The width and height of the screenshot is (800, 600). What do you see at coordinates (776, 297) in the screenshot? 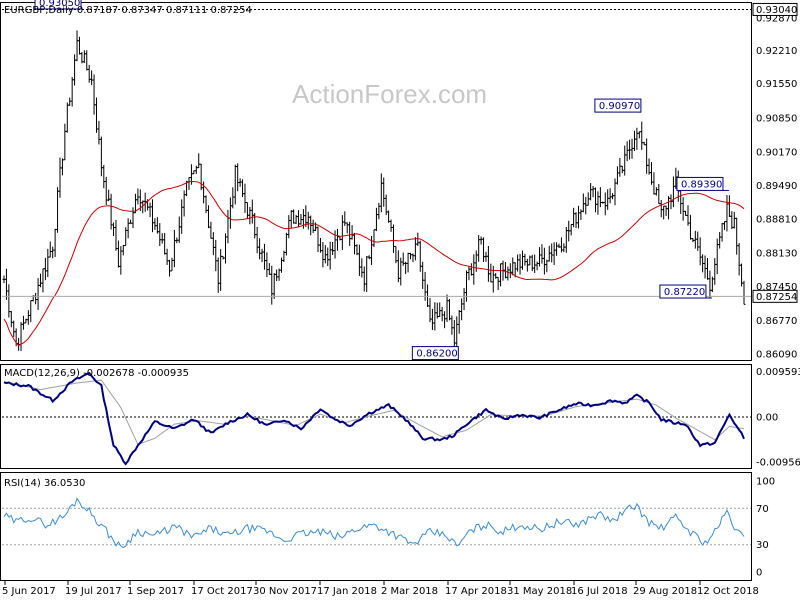
I see `current-price-label: 0.87254` at bounding box center [776, 297].